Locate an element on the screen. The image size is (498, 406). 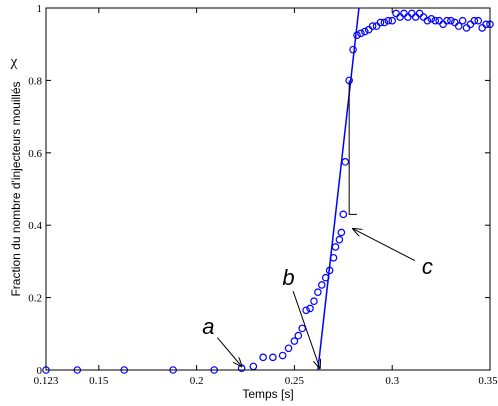
x-tick-label: 0.25 is located at coordinates (295, 381).